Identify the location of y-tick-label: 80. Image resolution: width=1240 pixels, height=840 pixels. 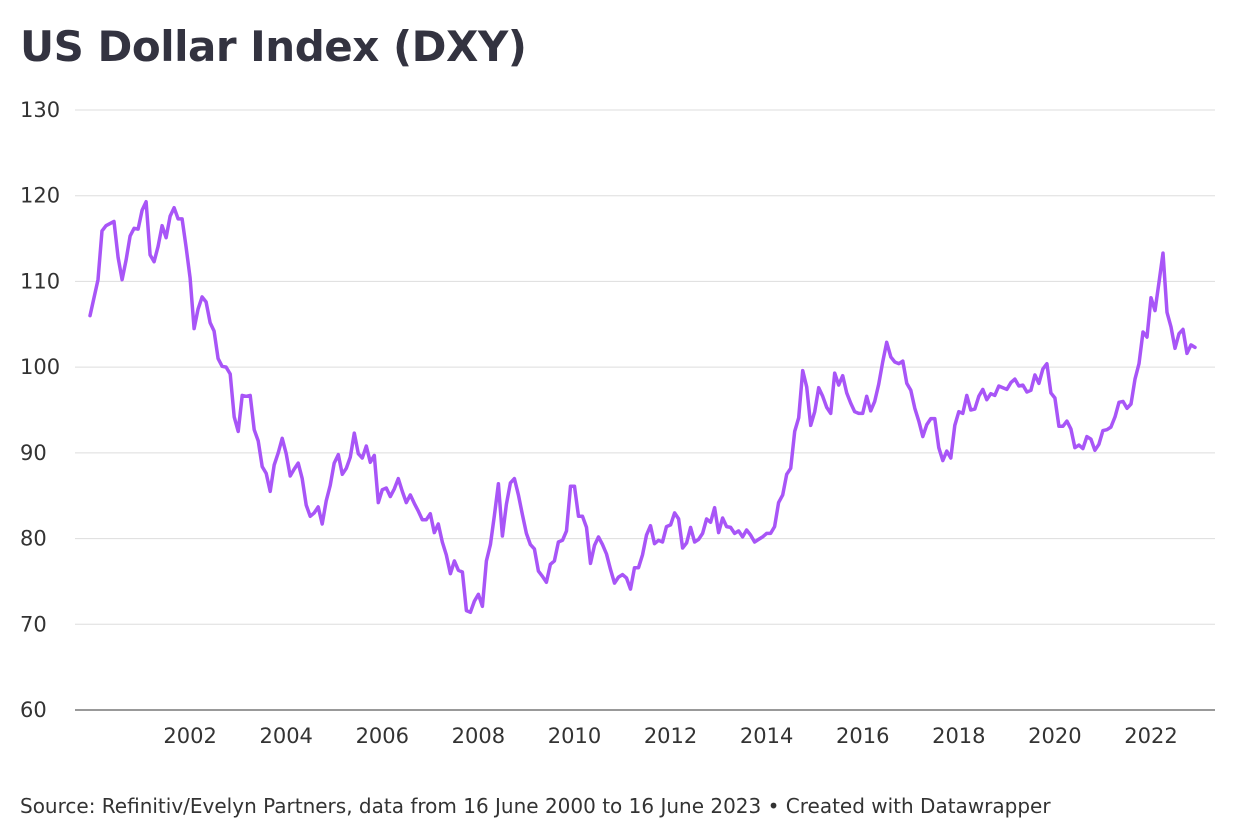
(33, 539).